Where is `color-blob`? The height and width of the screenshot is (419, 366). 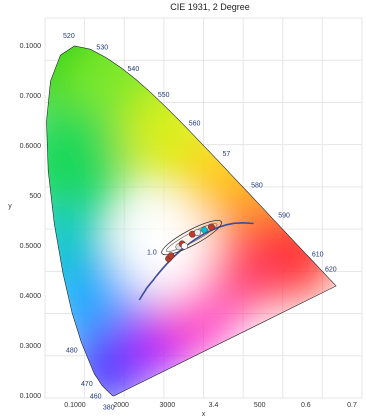
color-blob is located at coordinates (87, 165).